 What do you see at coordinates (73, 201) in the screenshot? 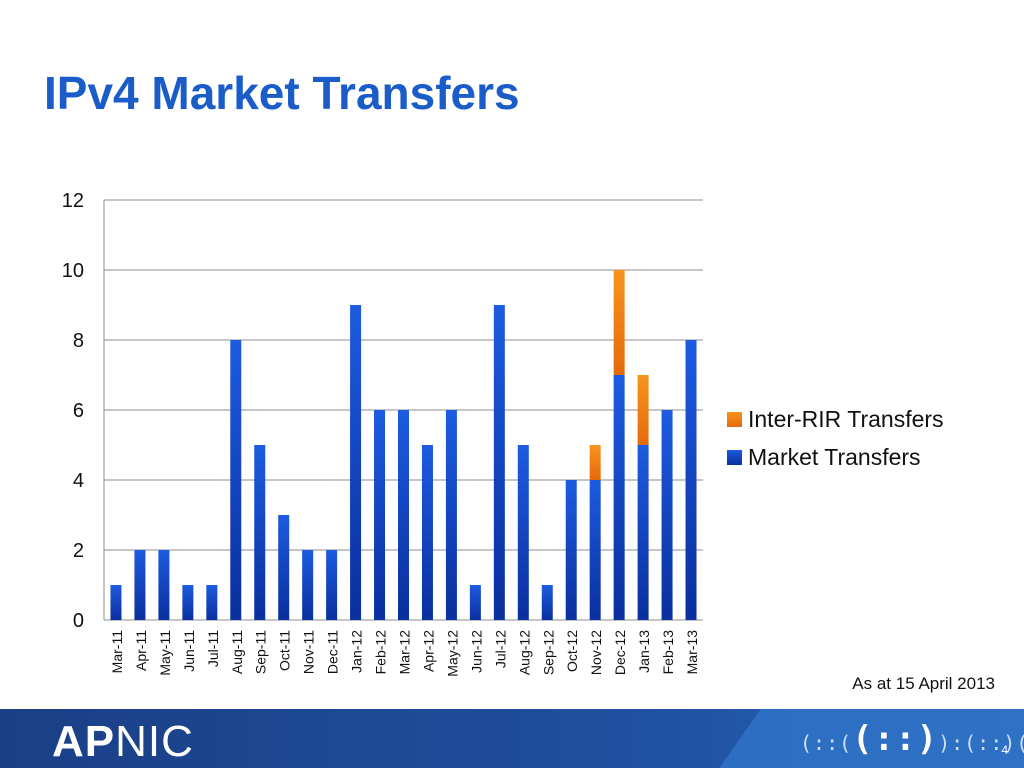
I see `y-tick-label: 12` at bounding box center [73, 201].